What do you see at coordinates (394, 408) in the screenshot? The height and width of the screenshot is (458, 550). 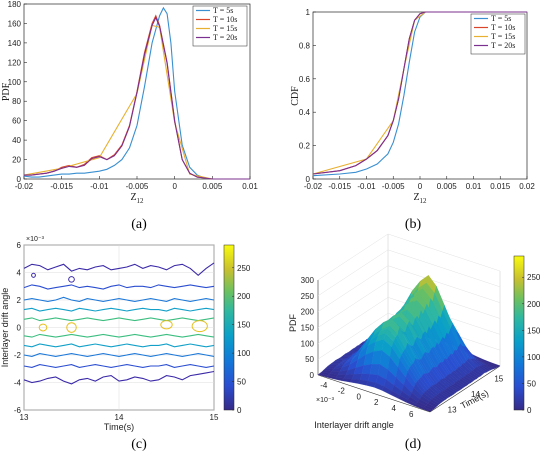 I see `drift-tick-label: 4` at bounding box center [394, 408].